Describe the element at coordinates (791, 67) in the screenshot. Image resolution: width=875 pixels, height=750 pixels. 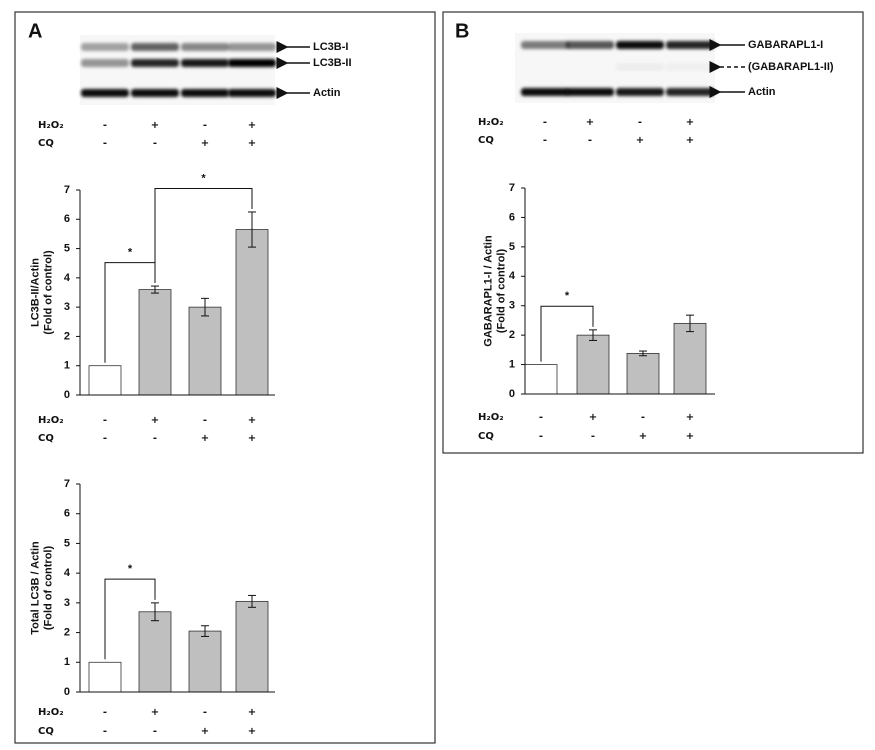
I see `blot-label: (GABARAPL1-II)` at that location.